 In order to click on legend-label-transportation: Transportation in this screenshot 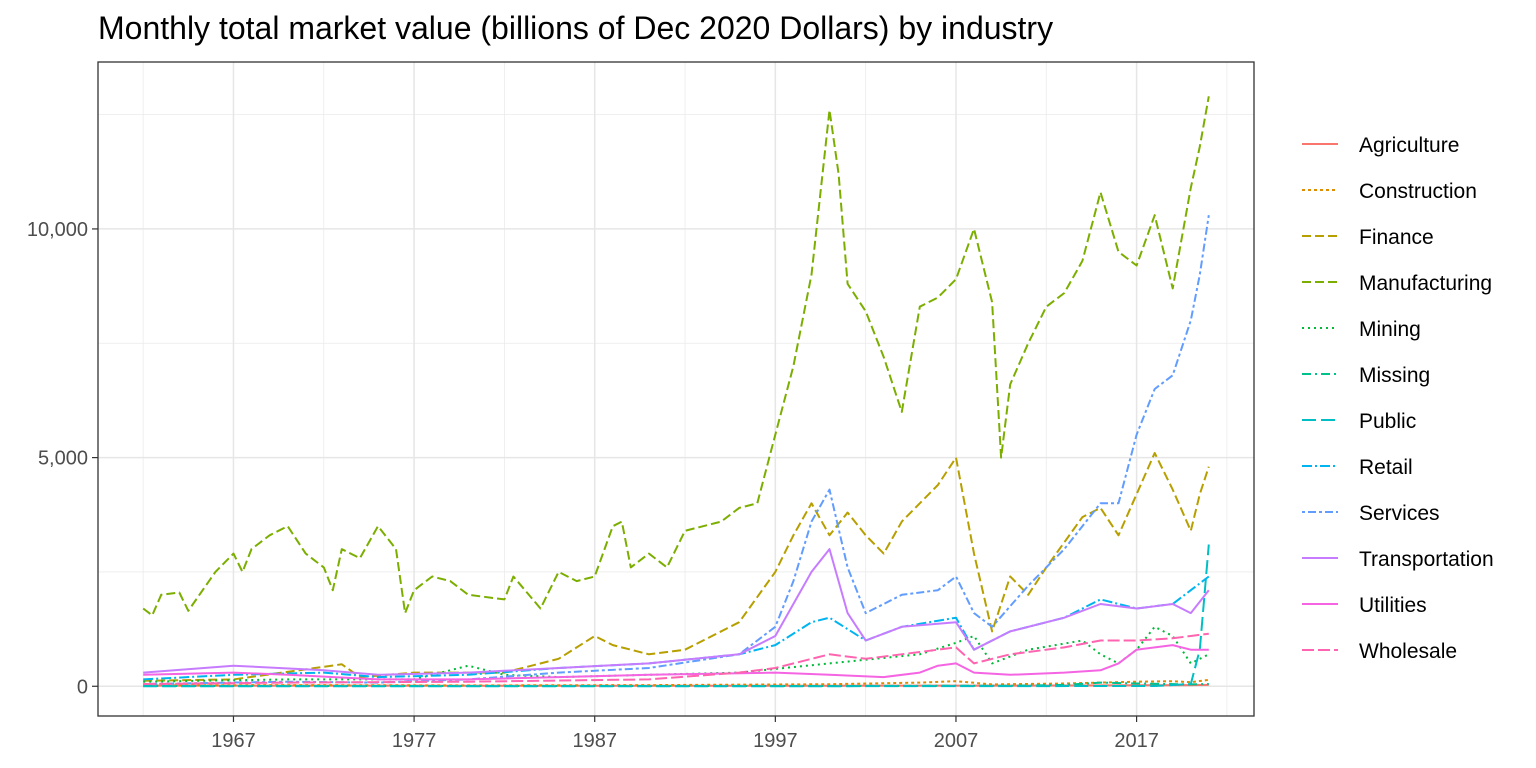, I will do `click(1426, 559)`.